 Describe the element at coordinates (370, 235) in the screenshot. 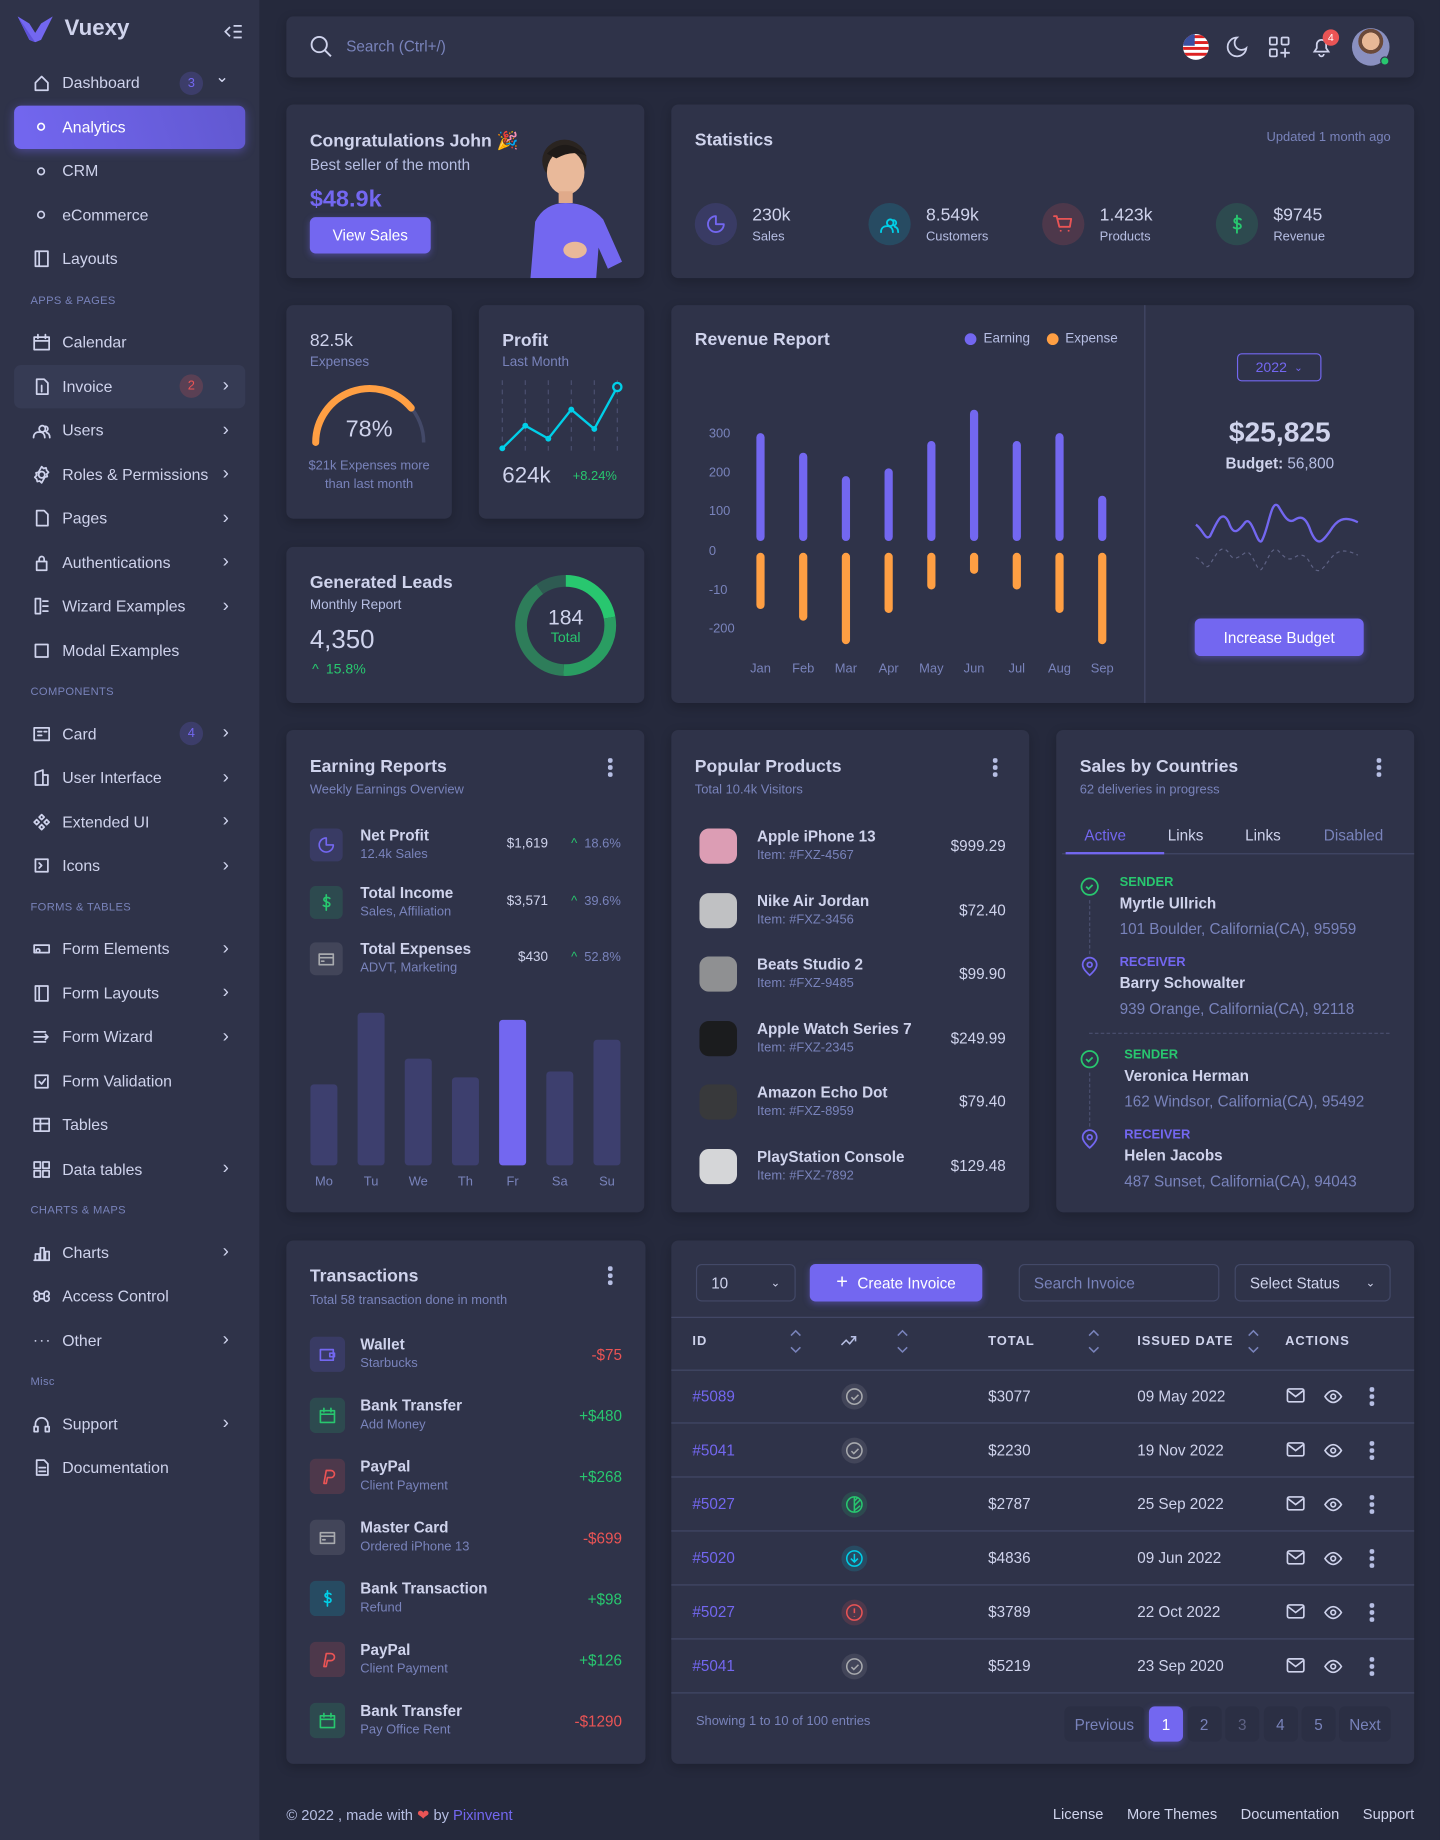

I see `view-sales-button: View Sales` at that location.